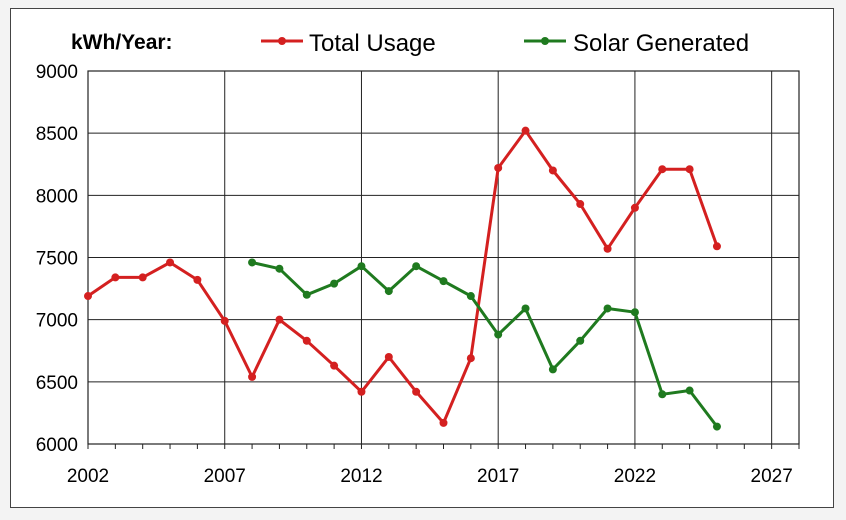 The height and width of the screenshot is (520, 846). I want to click on y-tick-label: 6000, so click(57, 445).